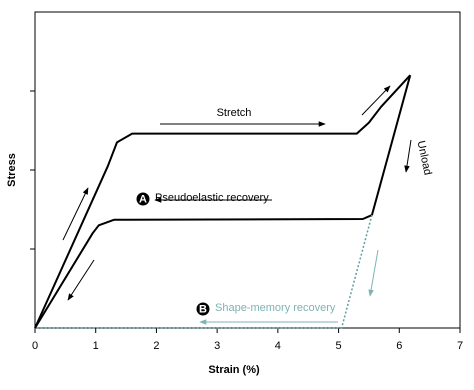  I want to click on marker-letter: B, so click(203, 309).